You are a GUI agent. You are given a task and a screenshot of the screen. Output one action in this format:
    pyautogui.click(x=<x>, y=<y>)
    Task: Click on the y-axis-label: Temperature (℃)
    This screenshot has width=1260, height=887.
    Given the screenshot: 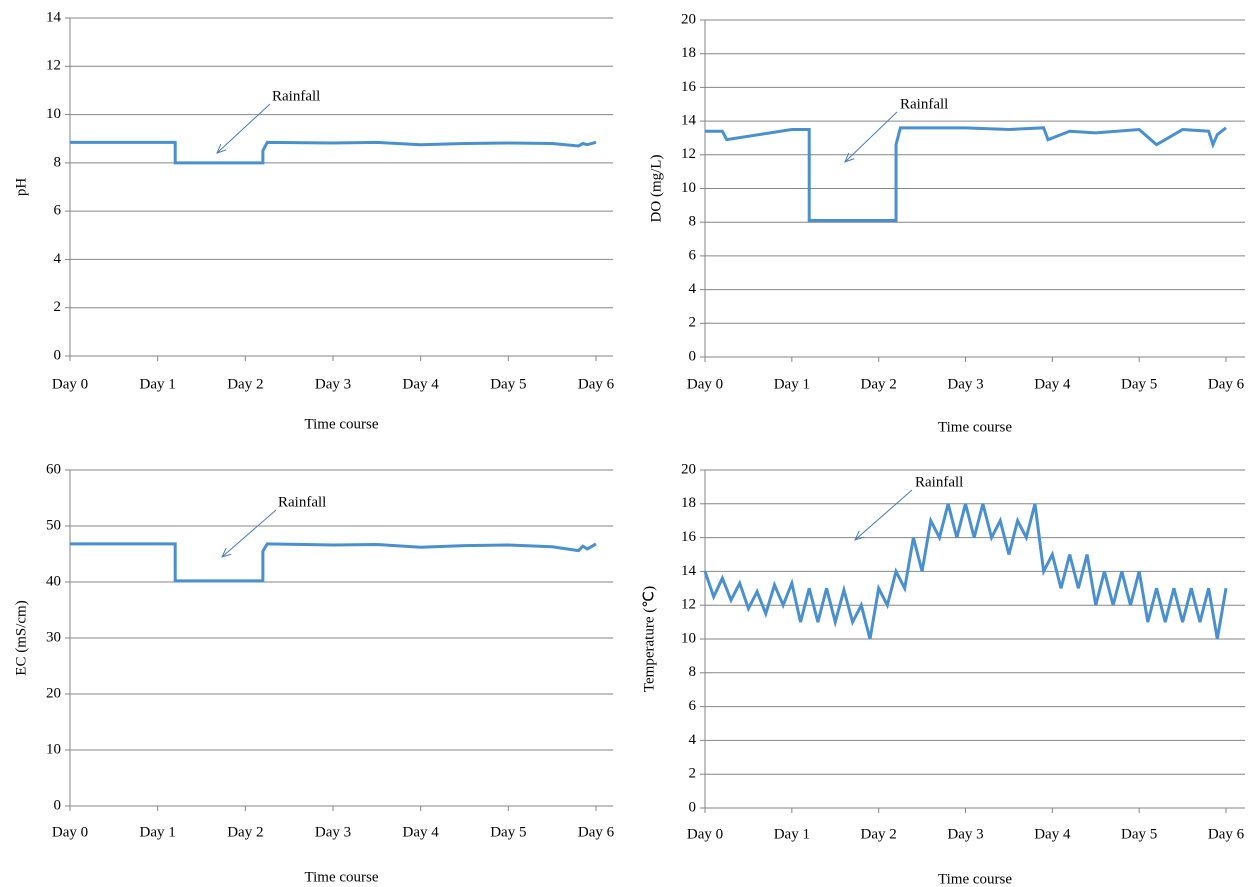 What is the action you would take?
    pyautogui.click(x=649, y=639)
    